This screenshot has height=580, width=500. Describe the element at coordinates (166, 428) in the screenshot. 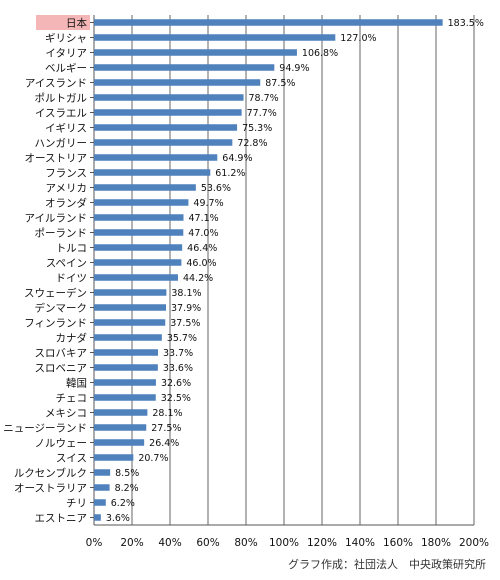

I see `value-label: 27.5%` at that location.